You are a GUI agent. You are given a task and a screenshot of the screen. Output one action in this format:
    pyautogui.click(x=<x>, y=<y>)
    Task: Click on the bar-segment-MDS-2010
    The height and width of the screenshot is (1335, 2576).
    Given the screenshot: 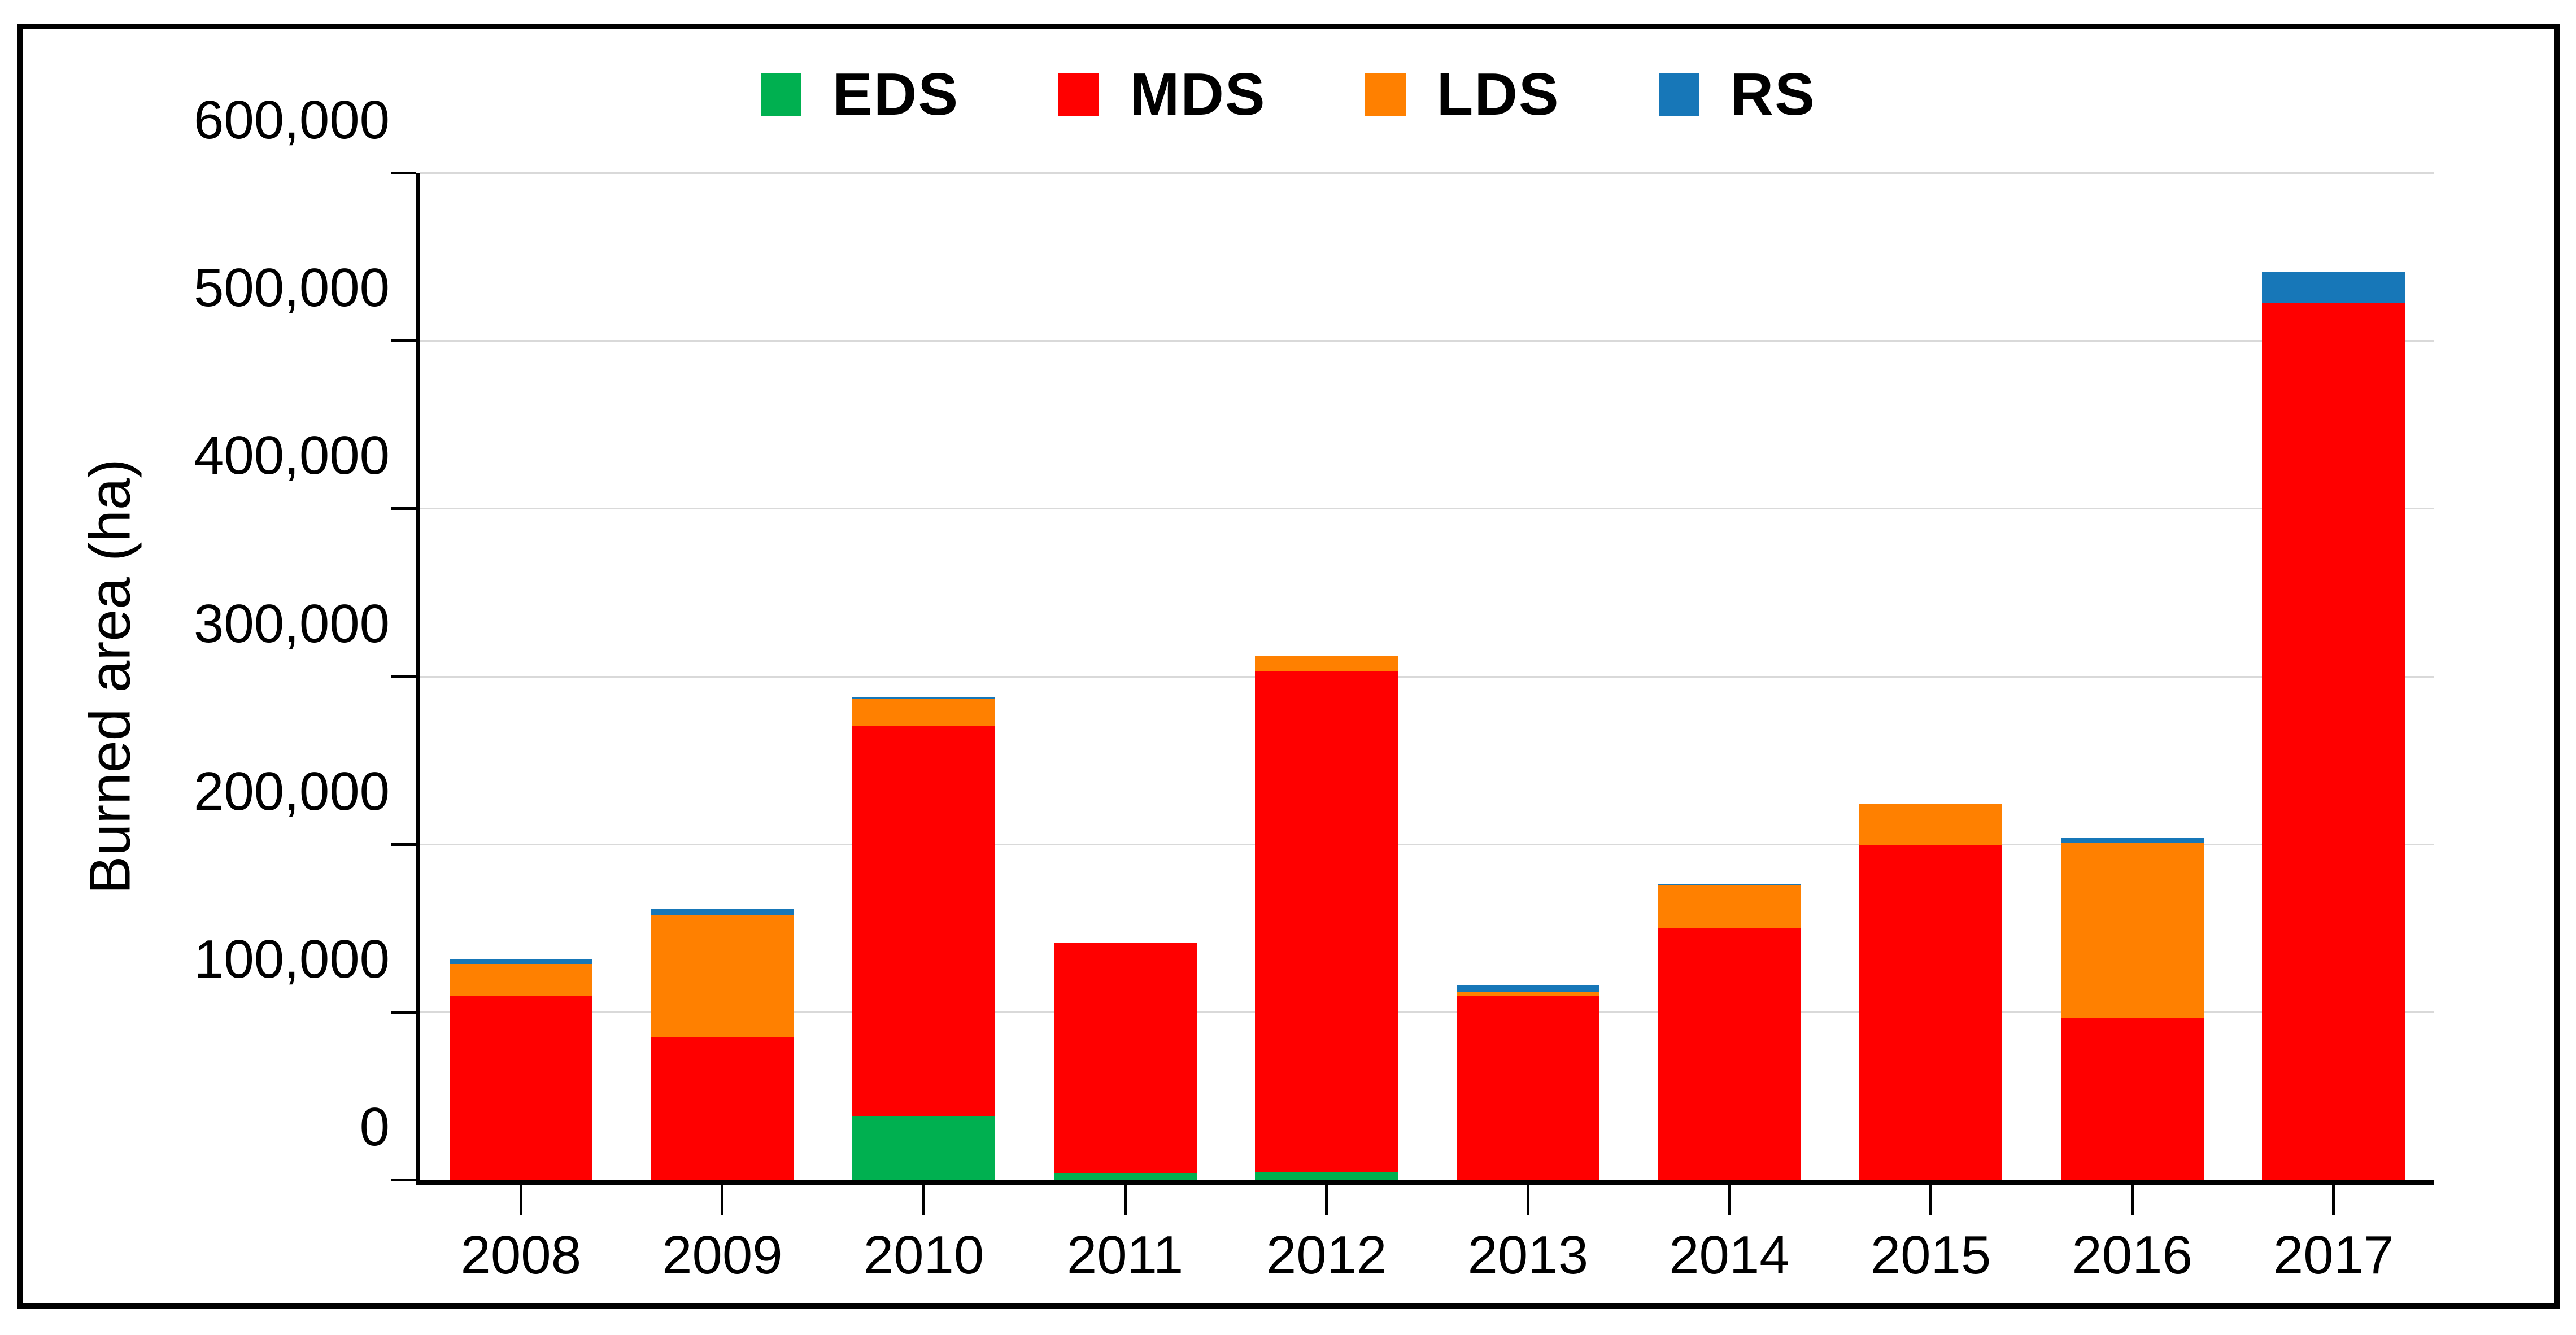 What is the action you would take?
    pyautogui.click(x=923, y=921)
    